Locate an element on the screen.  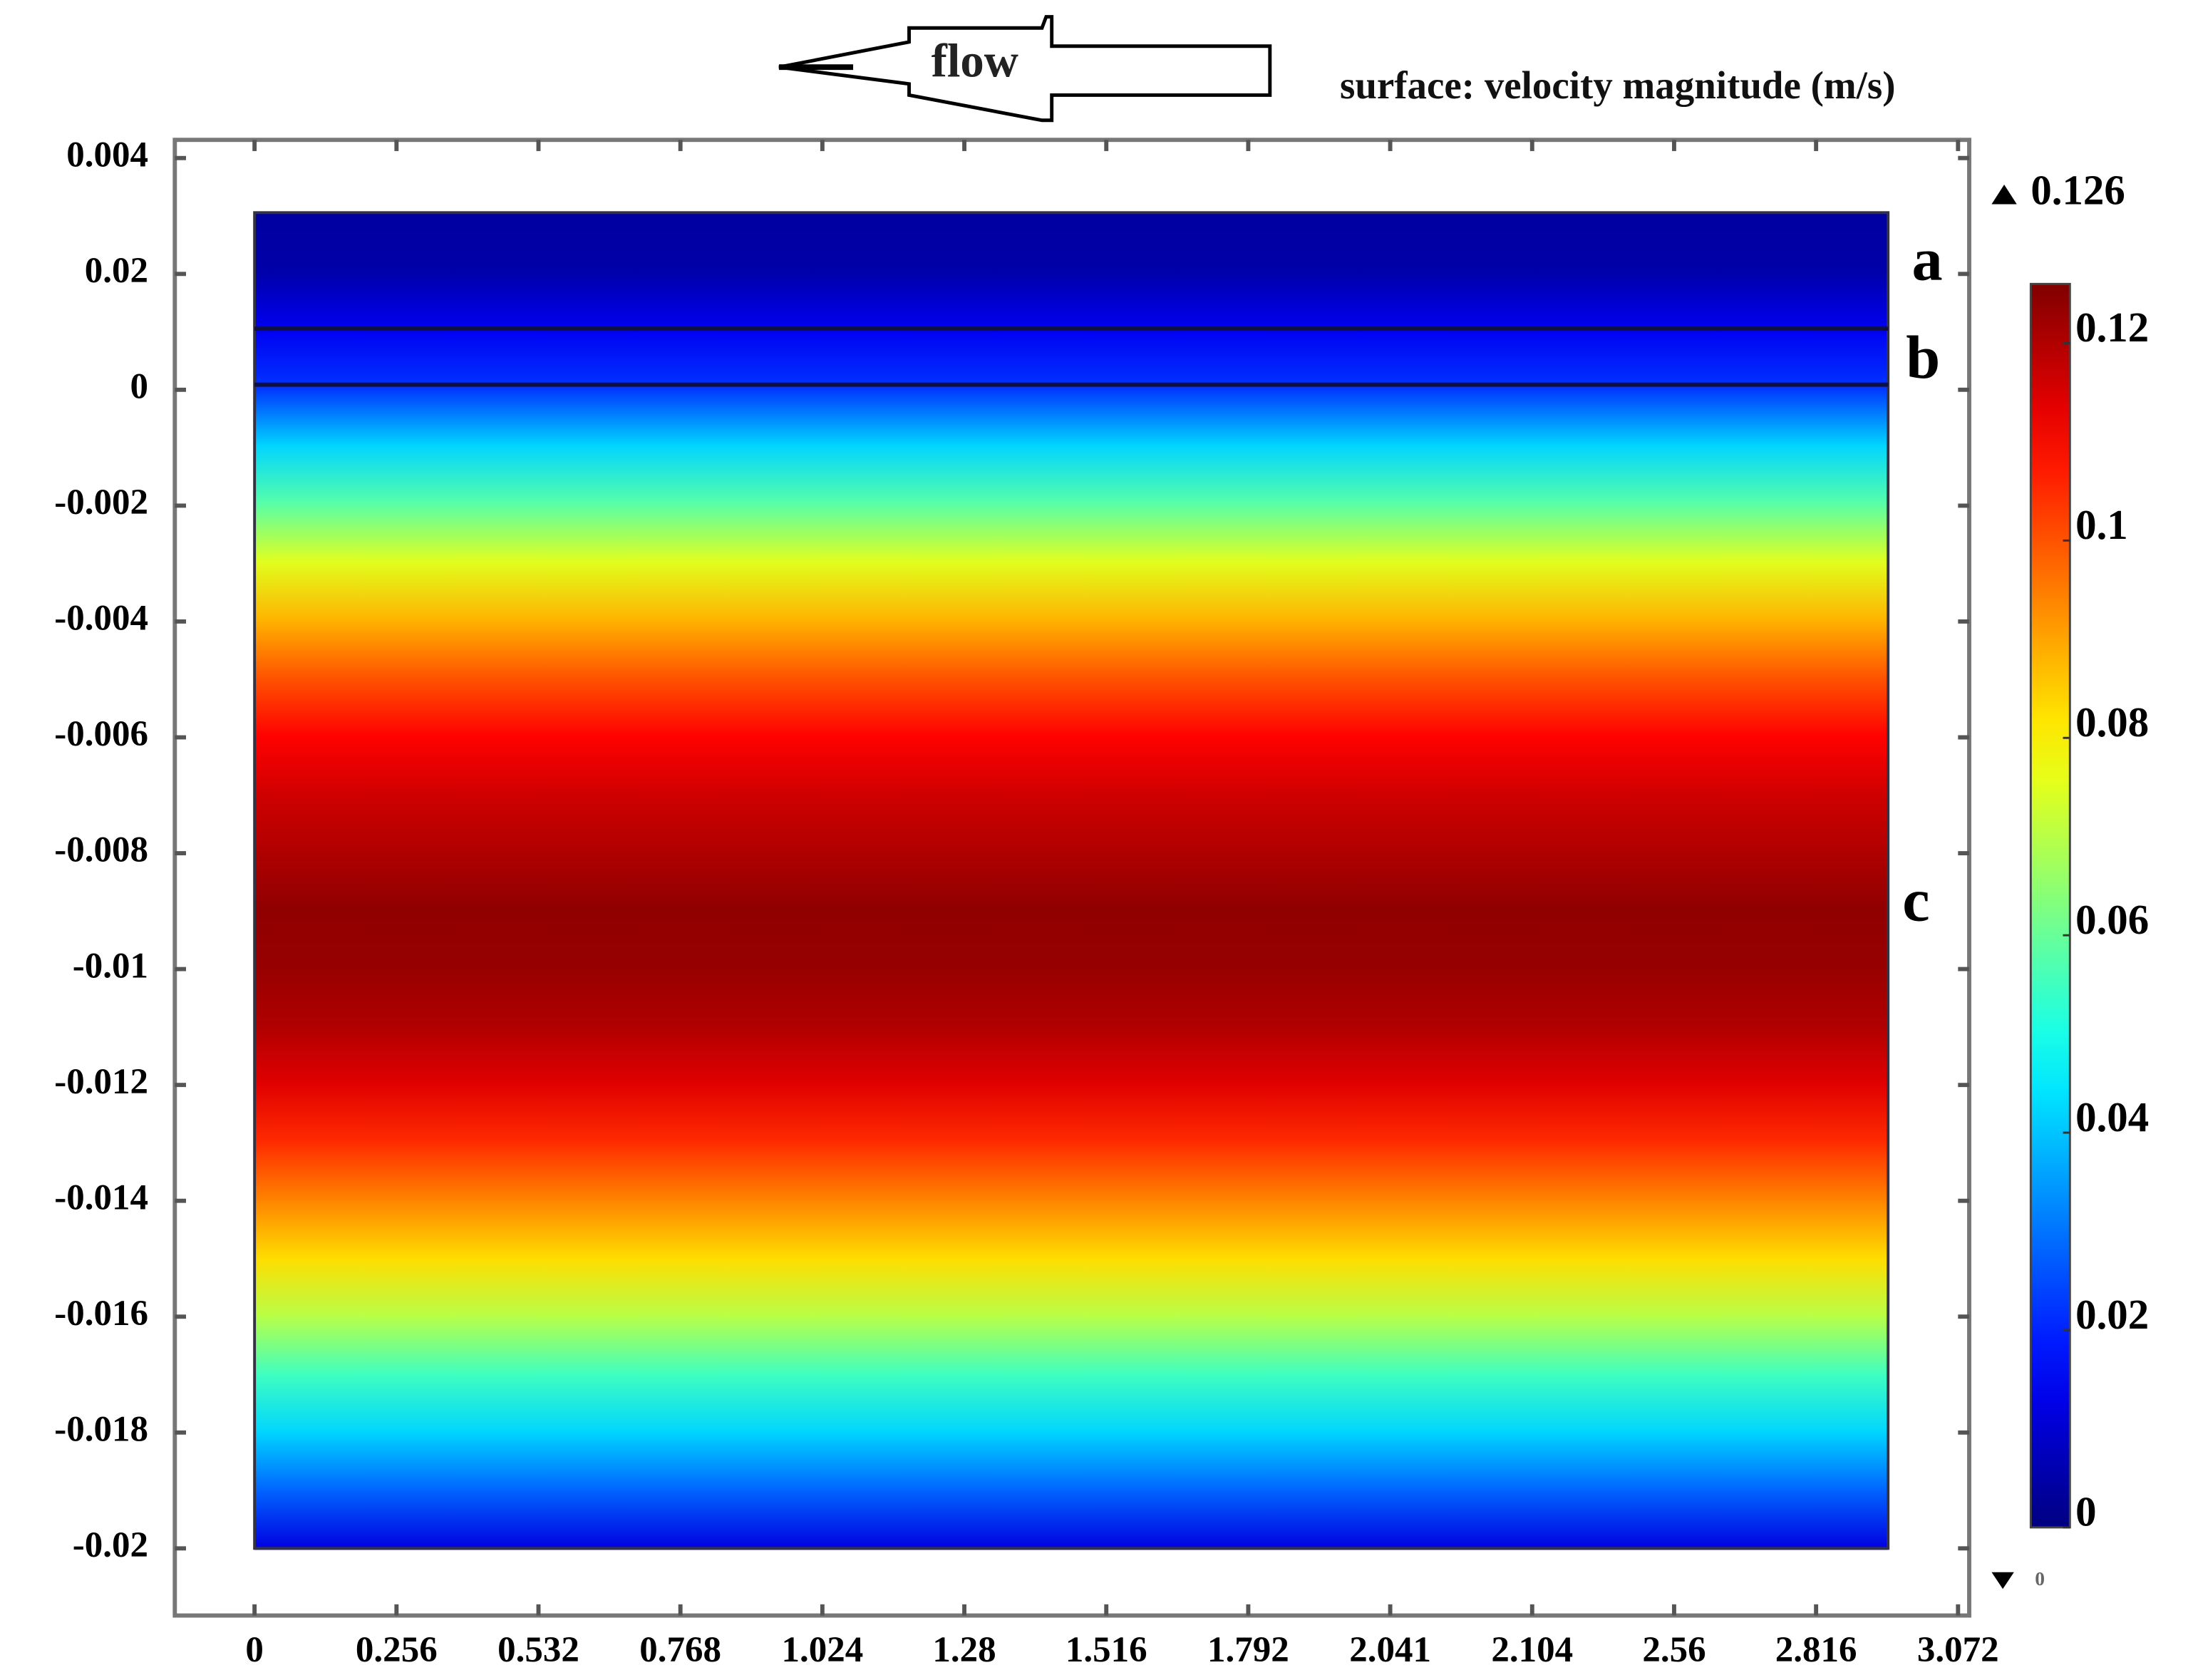
colorbar is located at coordinates (2050, 905).